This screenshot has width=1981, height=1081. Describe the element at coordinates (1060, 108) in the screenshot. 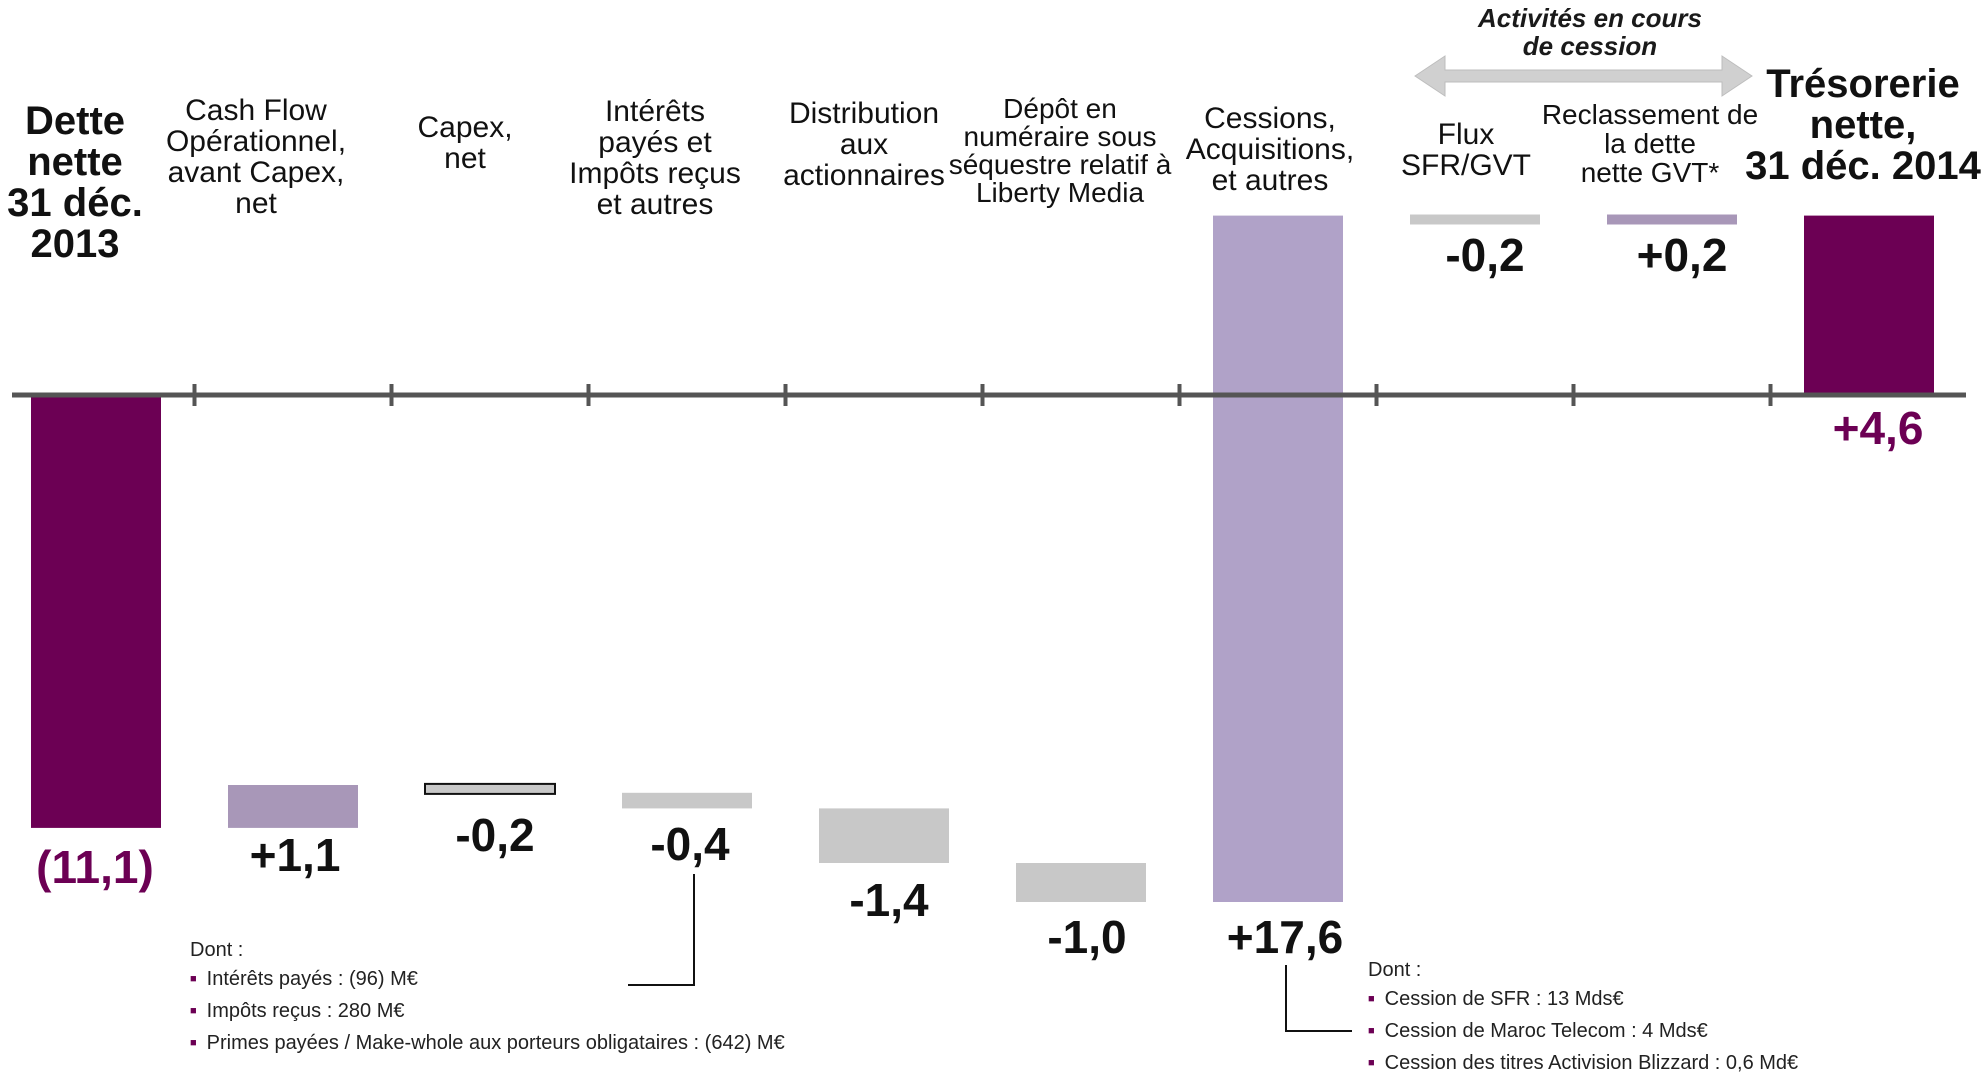

I see `category-label-line: Dépôt en` at that location.